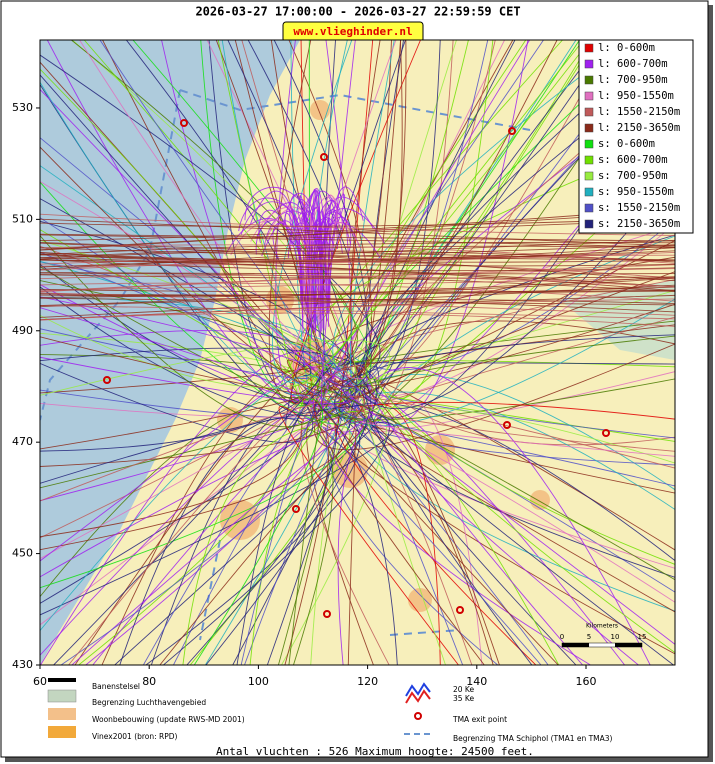  Describe the element at coordinates (636, 192) in the screenshot. I see `legend-label: s: 950-1550m` at that location.